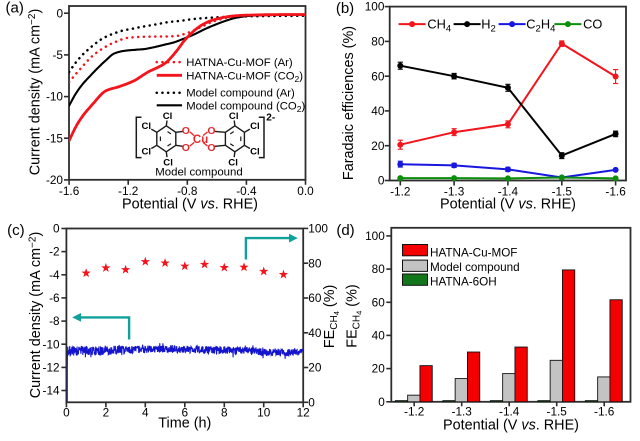 This screenshot has height=441, width=640. I want to click on svg-text: -15, so click(54, 138).